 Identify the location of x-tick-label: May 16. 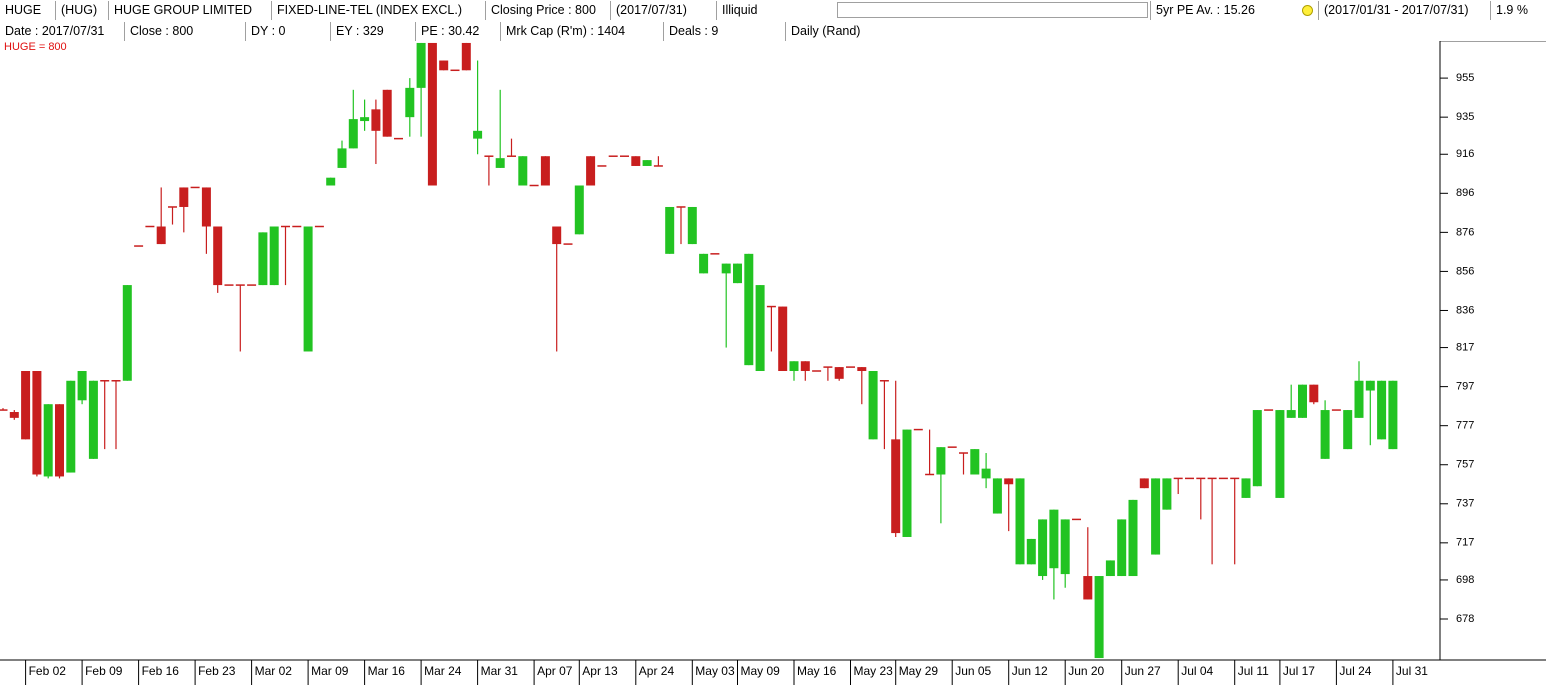
(817, 671).